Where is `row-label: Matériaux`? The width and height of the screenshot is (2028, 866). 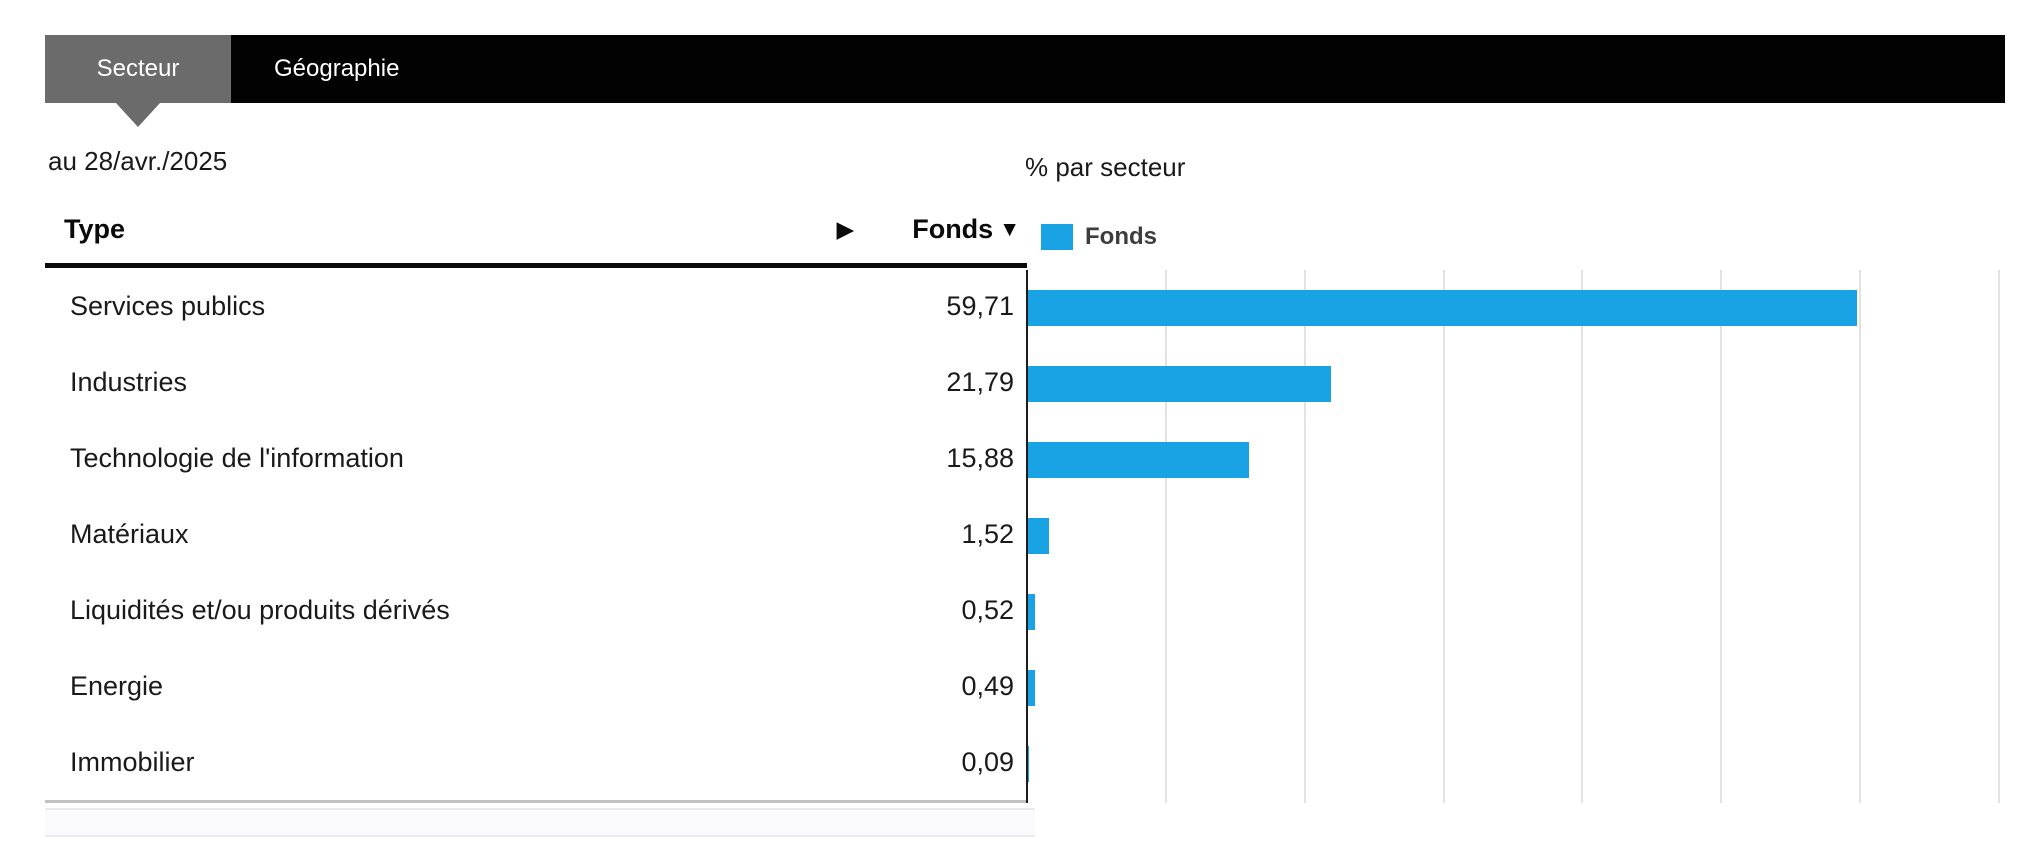
row-label: Matériaux is located at coordinates (129, 533).